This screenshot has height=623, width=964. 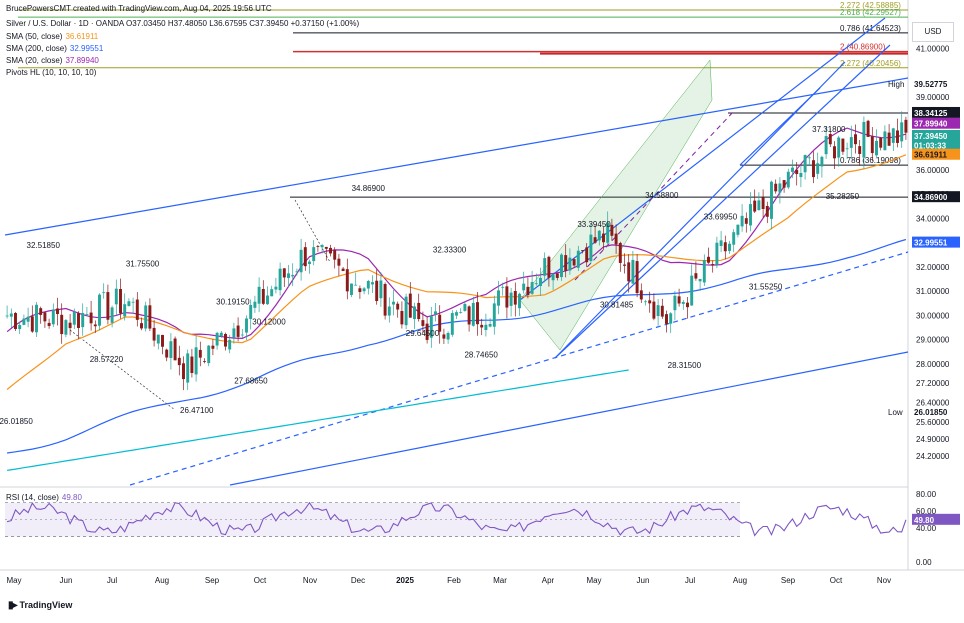 I want to click on channel-fill, so click(x=616, y=205).